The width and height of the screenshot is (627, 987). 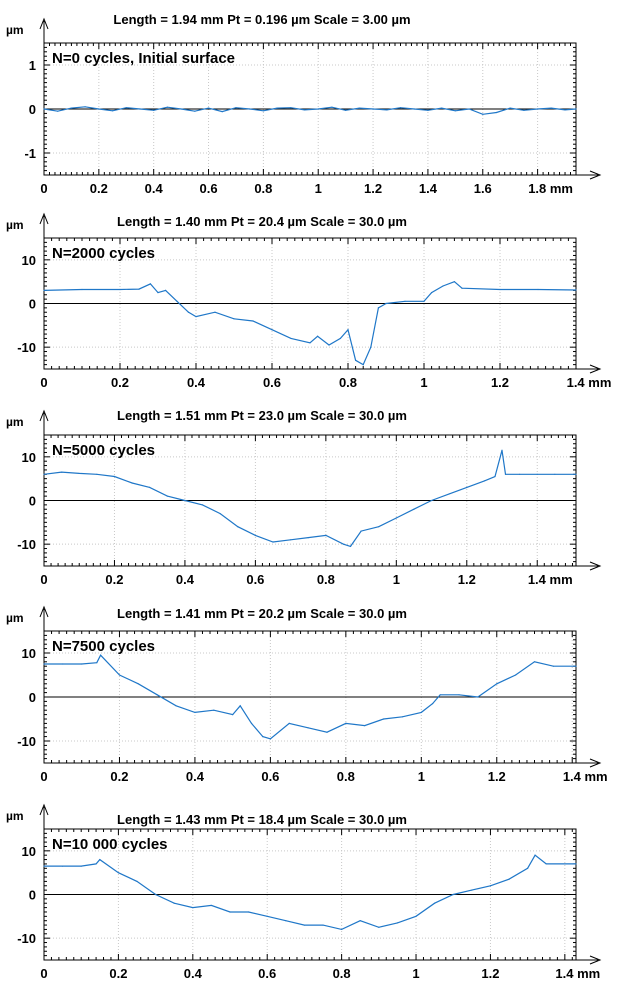 I want to click on panel-annotation: N=2000 cycles, so click(x=103, y=253).